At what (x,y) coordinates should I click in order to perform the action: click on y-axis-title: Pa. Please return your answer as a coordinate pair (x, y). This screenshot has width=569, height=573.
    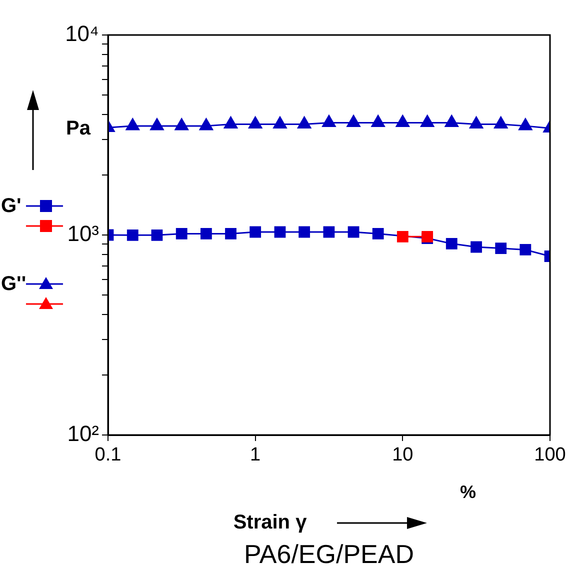
    Looking at the image, I should click on (79, 129).